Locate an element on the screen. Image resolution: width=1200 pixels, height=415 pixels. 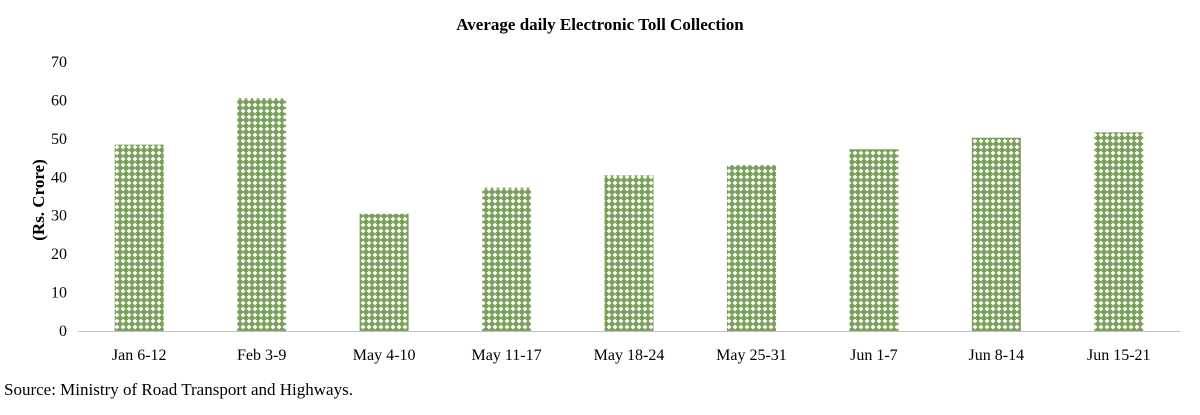
y-tick-label: 40 is located at coordinates (59, 177).